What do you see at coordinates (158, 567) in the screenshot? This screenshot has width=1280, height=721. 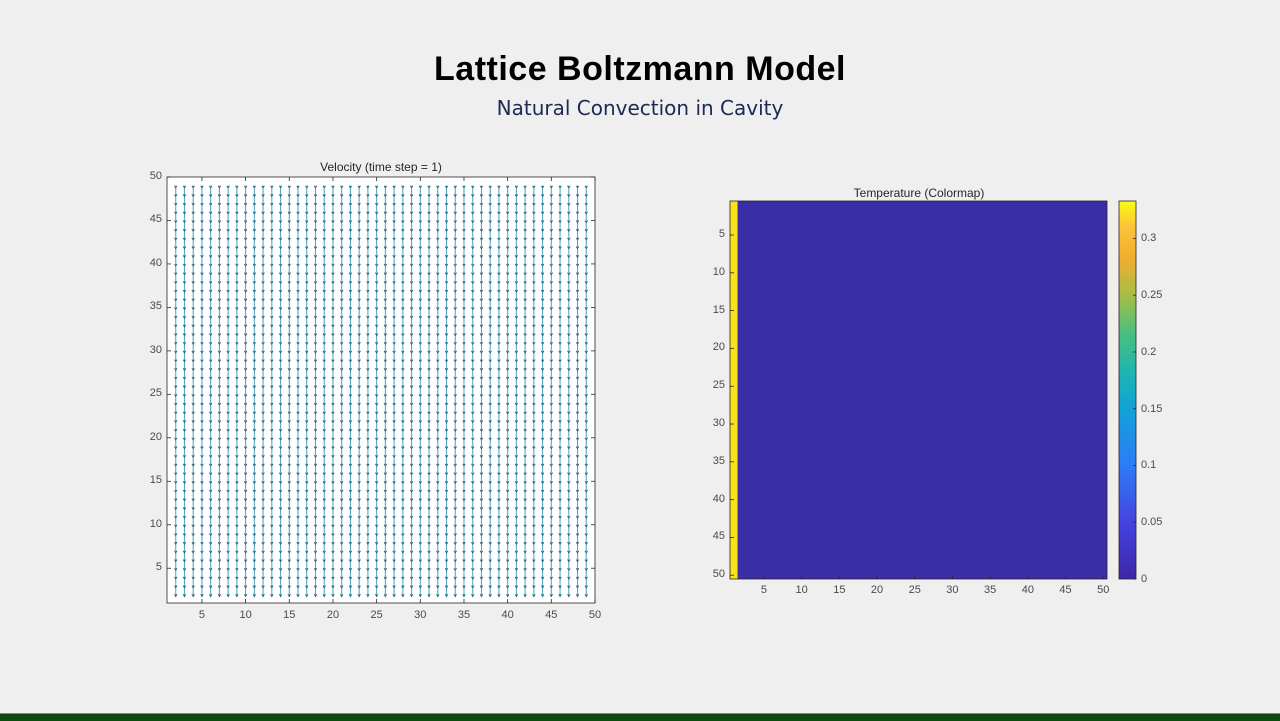 I see `velocity-ytick-label: 5` at bounding box center [158, 567].